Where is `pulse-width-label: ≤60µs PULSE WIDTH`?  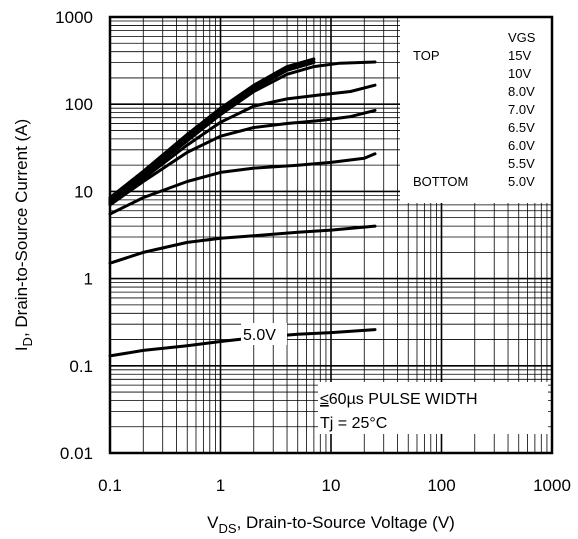
pulse-width-label: ≤60µs PULSE WIDTH is located at coordinates (399, 399).